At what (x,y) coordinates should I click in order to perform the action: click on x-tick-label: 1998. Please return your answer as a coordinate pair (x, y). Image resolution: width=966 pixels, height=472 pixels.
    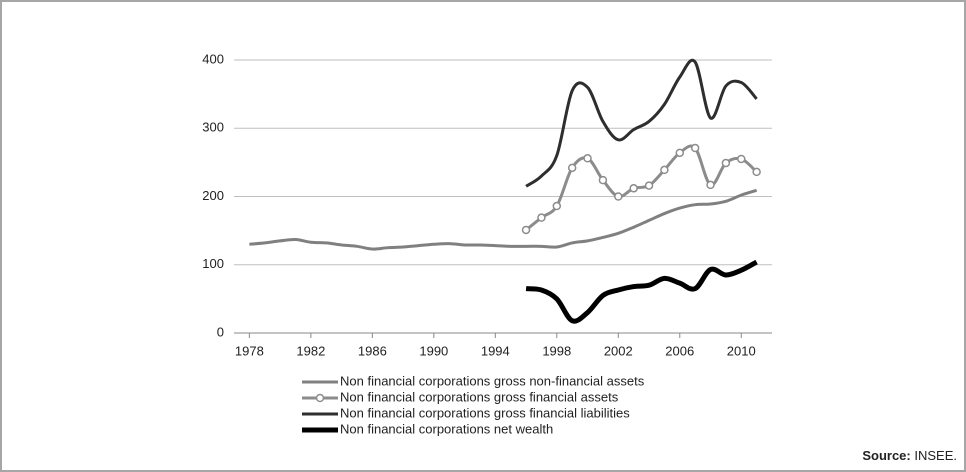
    Looking at the image, I should click on (556, 350).